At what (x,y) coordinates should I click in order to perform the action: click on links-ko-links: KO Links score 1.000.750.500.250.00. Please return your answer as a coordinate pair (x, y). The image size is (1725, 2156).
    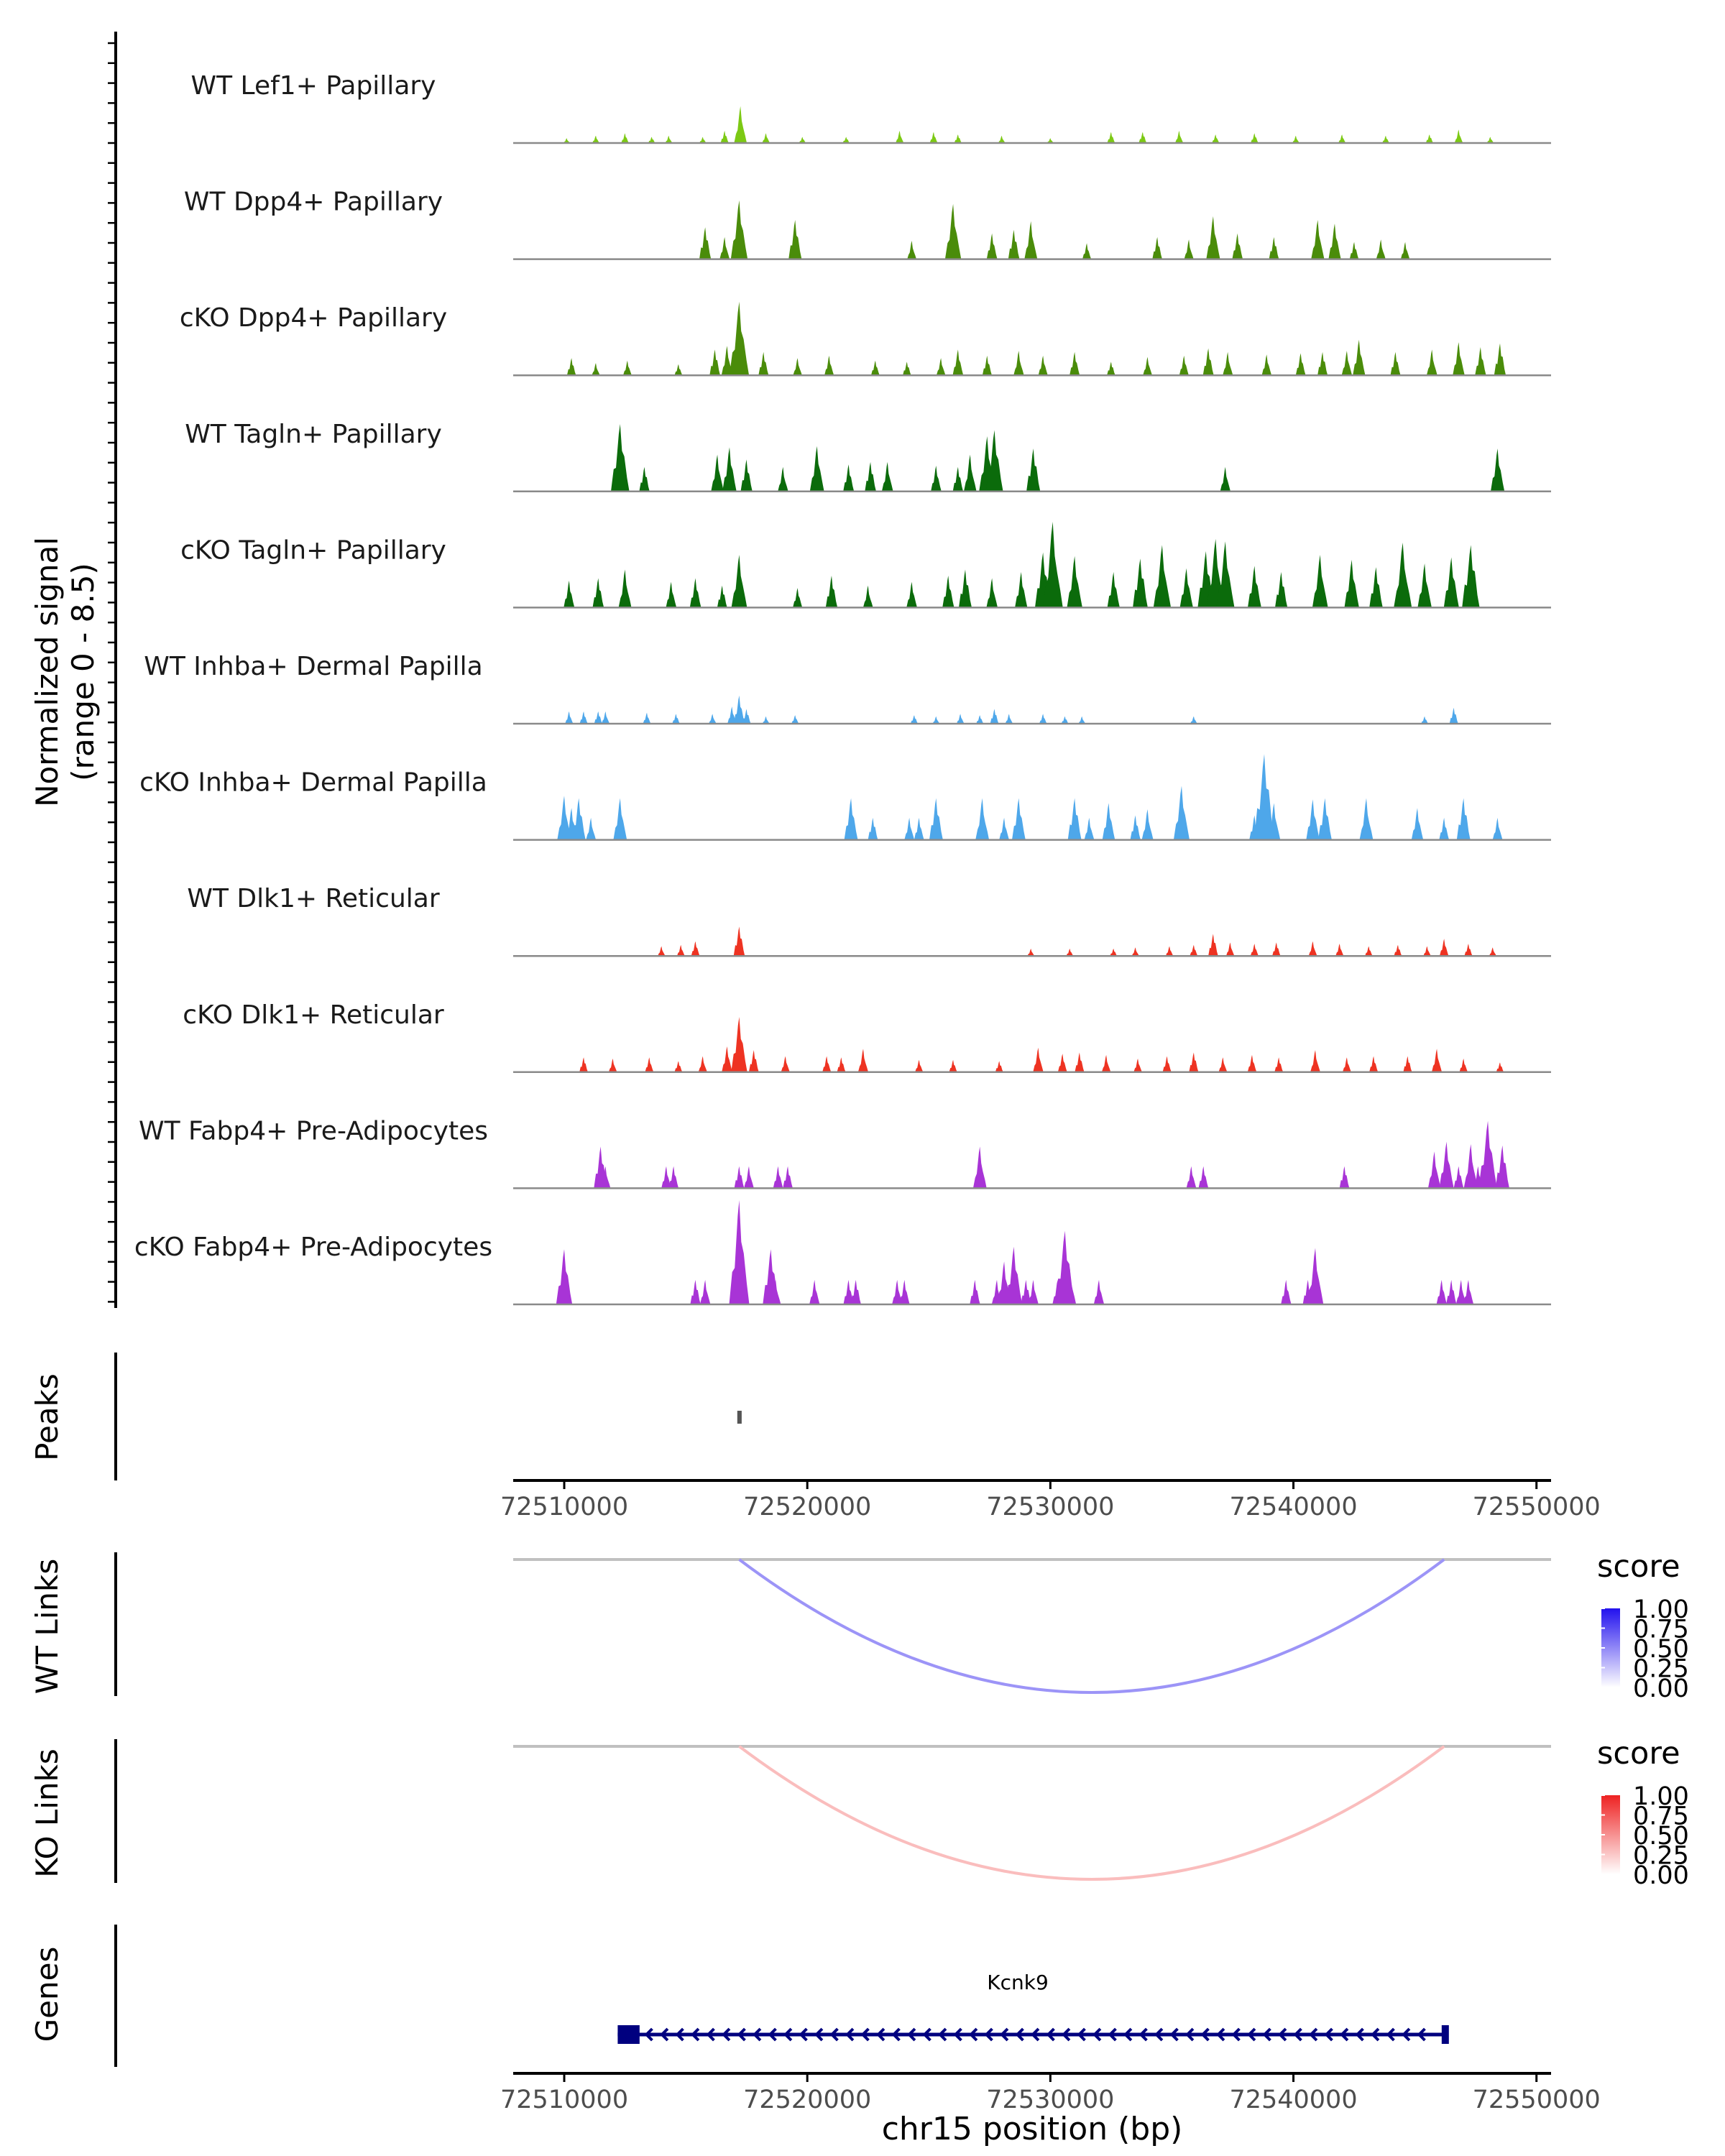
    Looking at the image, I should click on (859, 1813).